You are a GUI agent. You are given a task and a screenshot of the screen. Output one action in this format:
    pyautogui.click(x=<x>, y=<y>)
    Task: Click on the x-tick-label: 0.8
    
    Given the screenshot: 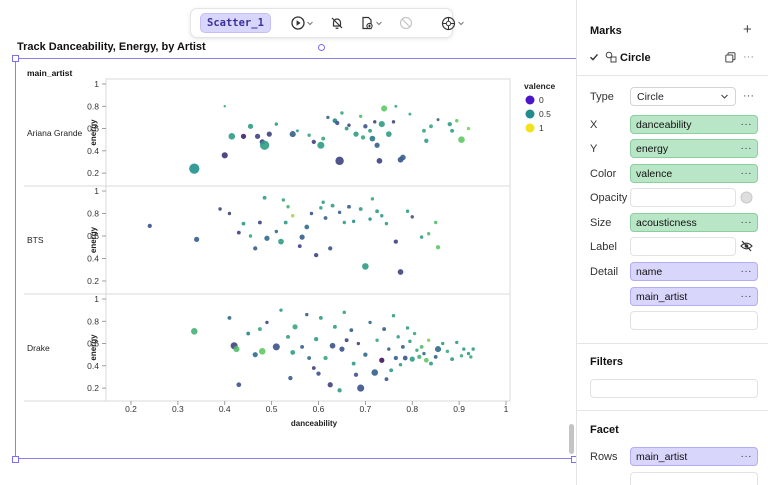 What is the action you would take?
    pyautogui.click(x=412, y=409)
    